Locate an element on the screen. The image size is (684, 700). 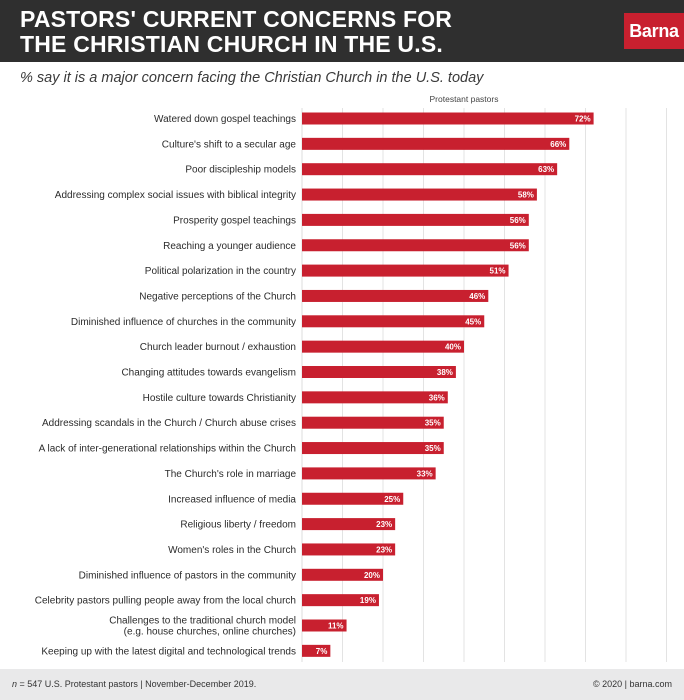
category-label-line: Religious liberty / freedom is located at coordinates (238, 525).